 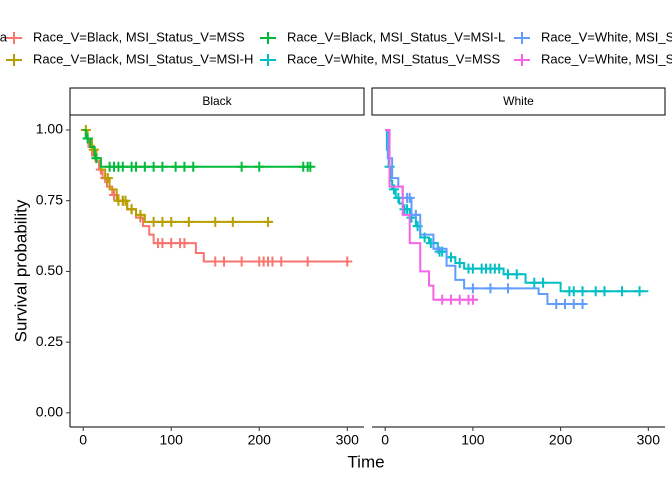 I want to click on y-tick-label: 0.00, so click(x=49, y=412).